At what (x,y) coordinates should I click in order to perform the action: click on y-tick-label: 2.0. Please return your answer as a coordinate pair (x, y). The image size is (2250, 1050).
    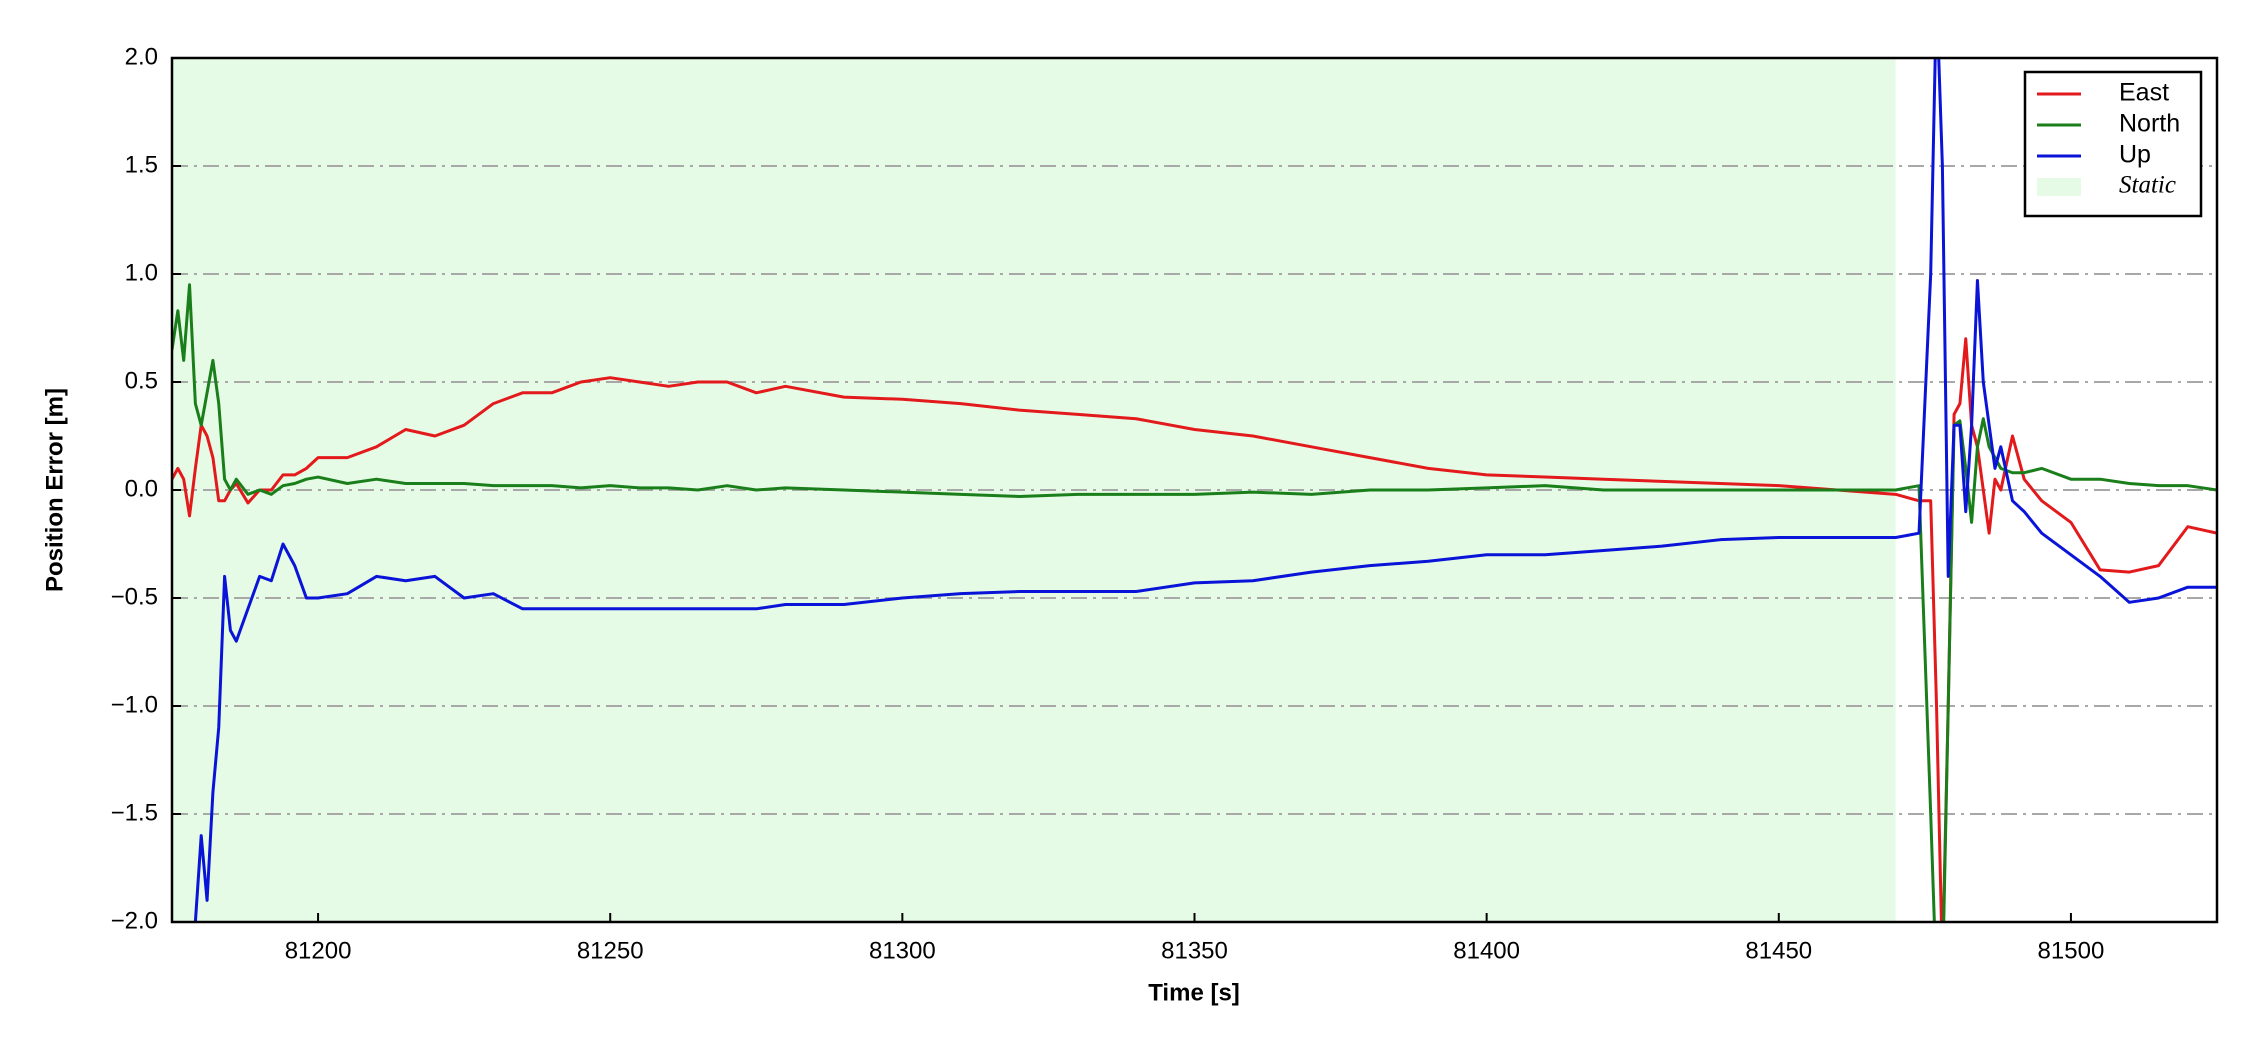
    Looking at the image, I should click on (141, 56).